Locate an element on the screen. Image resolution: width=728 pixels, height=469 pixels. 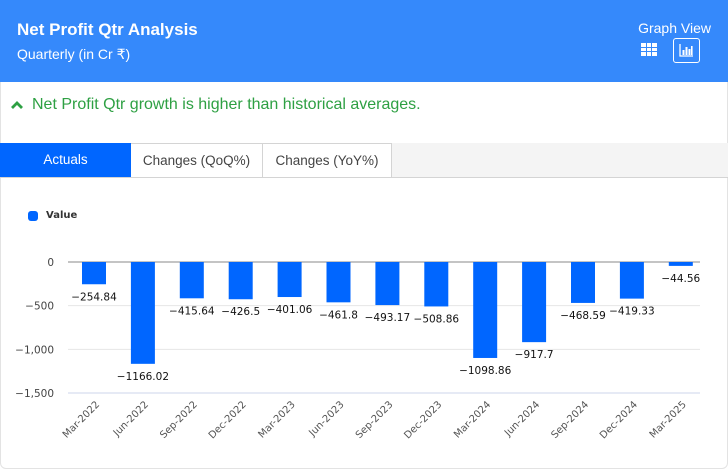
page-title: Net Profit Qtr Analysis is located at coordinates (107, 29).